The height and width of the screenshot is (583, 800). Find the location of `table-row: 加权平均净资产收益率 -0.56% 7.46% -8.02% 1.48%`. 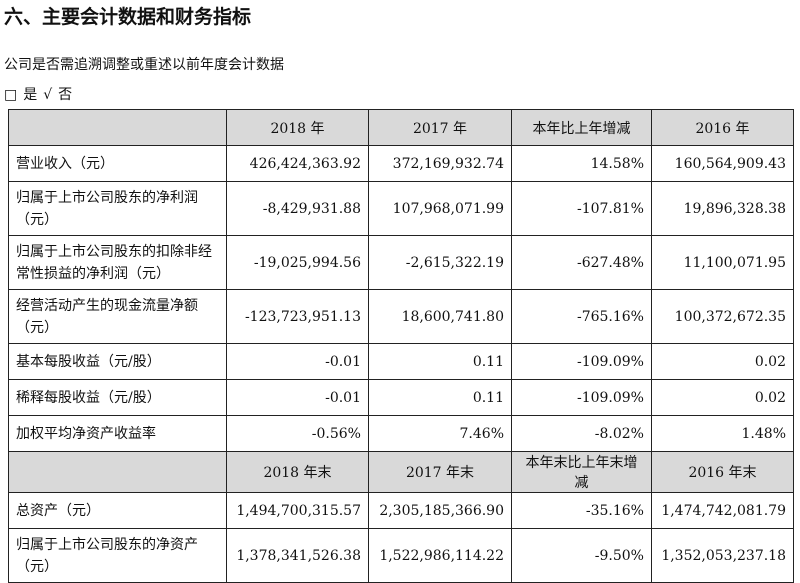

table-row: 加权平均净资产收益率 -0.56% 7.46% -8.02% 1.48% is located at coordinates (401, 433).